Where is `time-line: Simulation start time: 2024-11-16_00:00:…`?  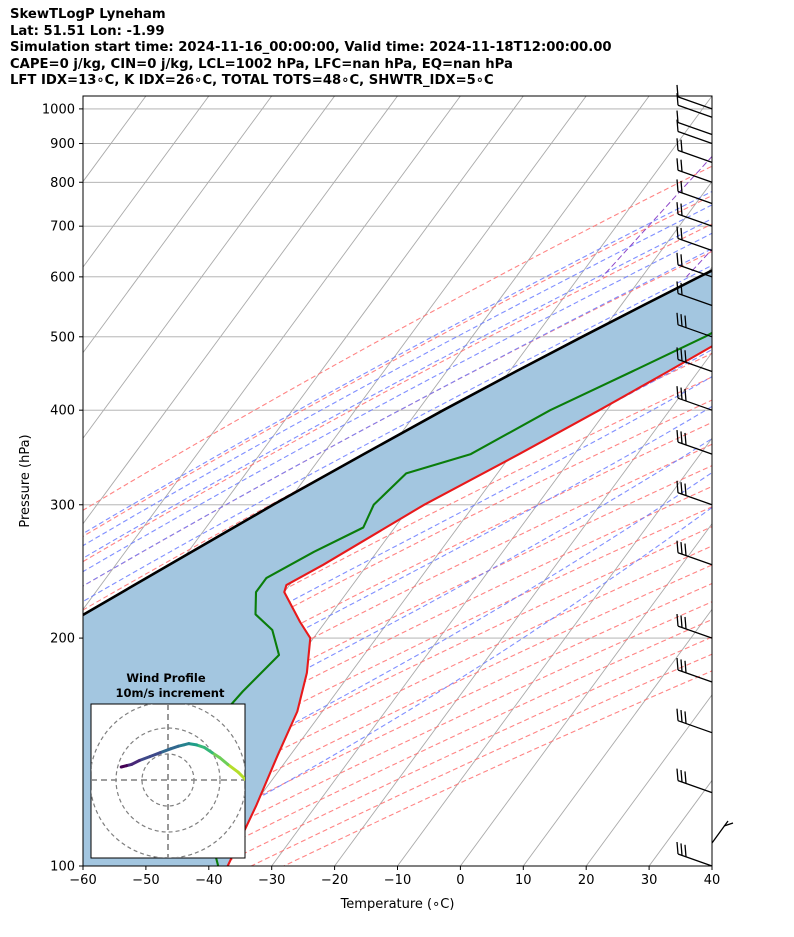 time-line: Simulation start time: 2024-11-16_00:00:… is located at coordinates (311, 48).